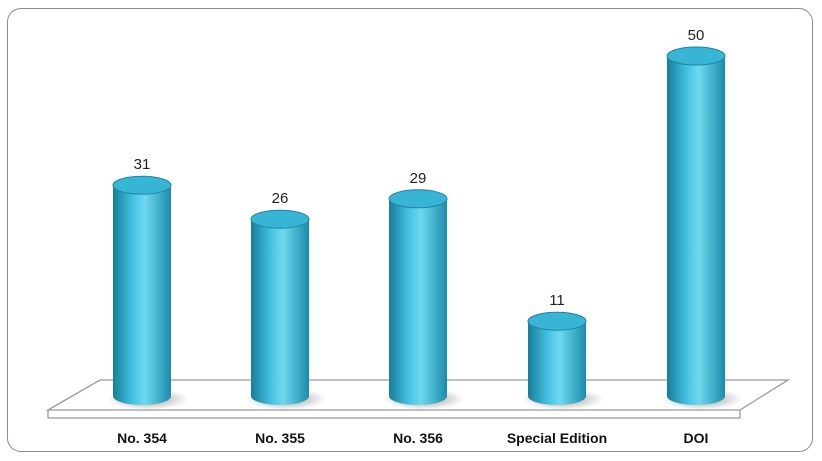 Image resolution: width=822 pixels, height=461 pixels. What do you see at coordinates (280, 438) in the screenshot?
I see `category-label: No. 355` at bounding box center [280, 438].